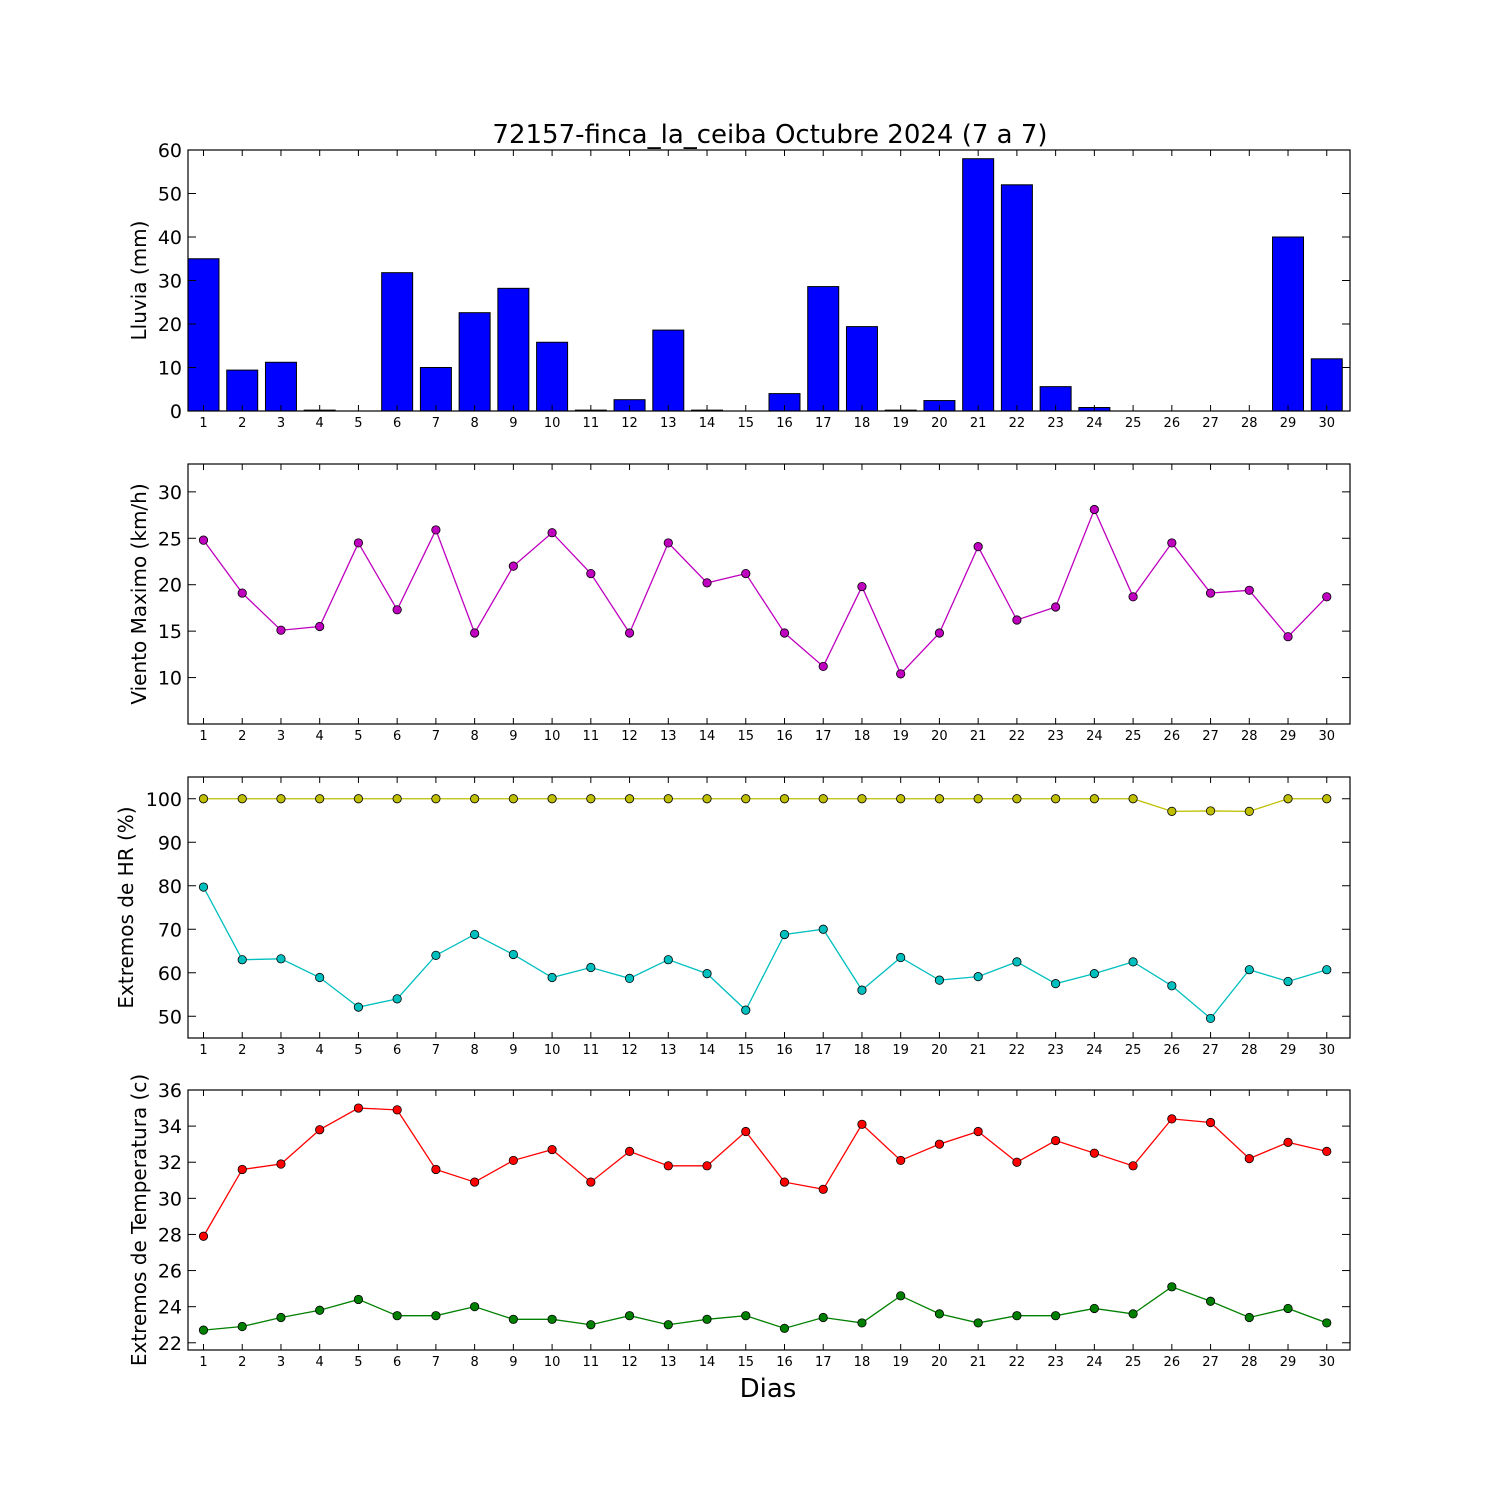 Image resolution: width=1500 pixels, height=1500 pixels. Describe the element at coordinates (139, 281) in the screenshot. I see `y-axis-label: Lluvia (mm)` at that location.